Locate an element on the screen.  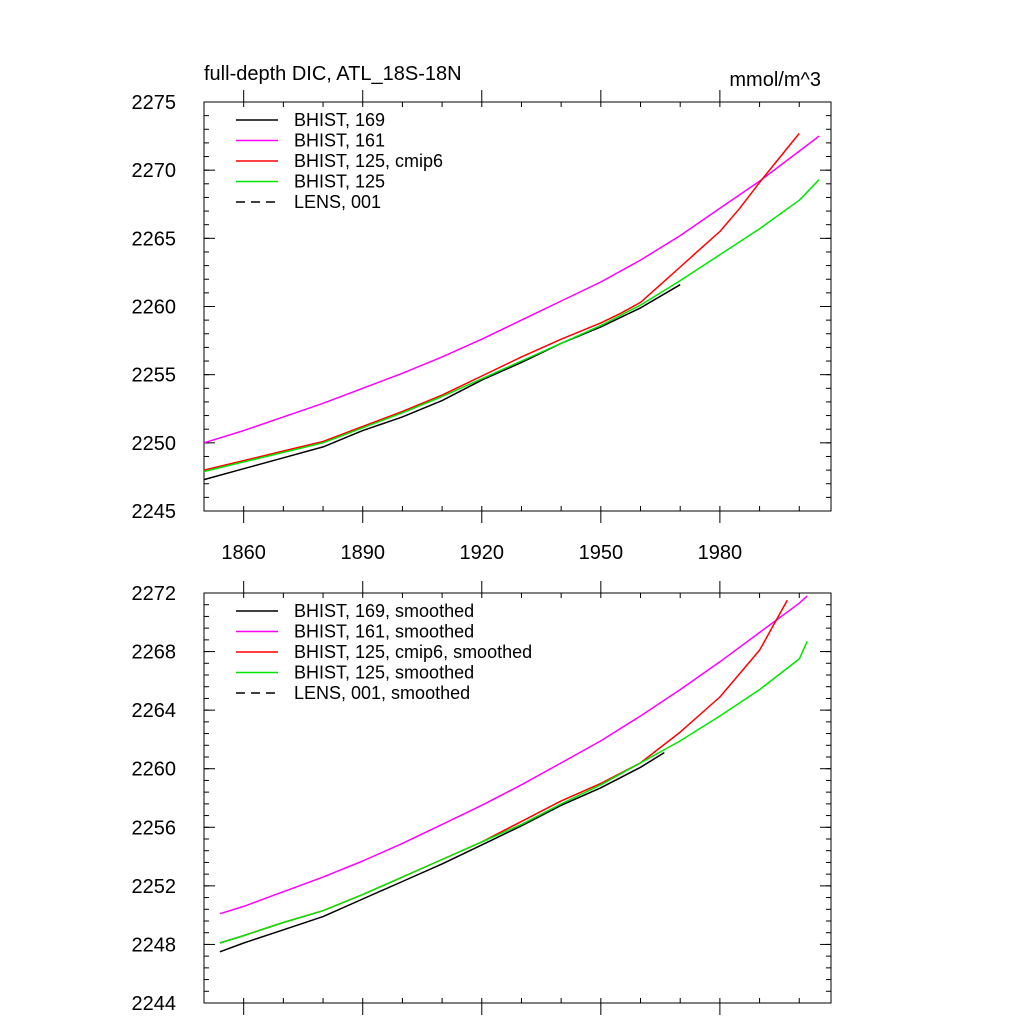
y-tick-label: 2268 is located at coordinates (154, 653).